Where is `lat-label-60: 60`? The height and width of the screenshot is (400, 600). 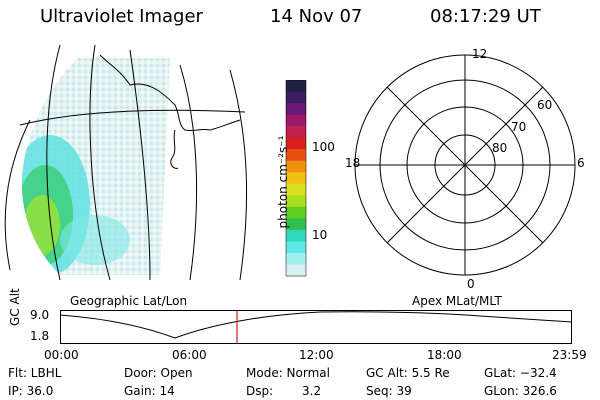
lat-label-60: 60 is located at coordinates (545, 105).